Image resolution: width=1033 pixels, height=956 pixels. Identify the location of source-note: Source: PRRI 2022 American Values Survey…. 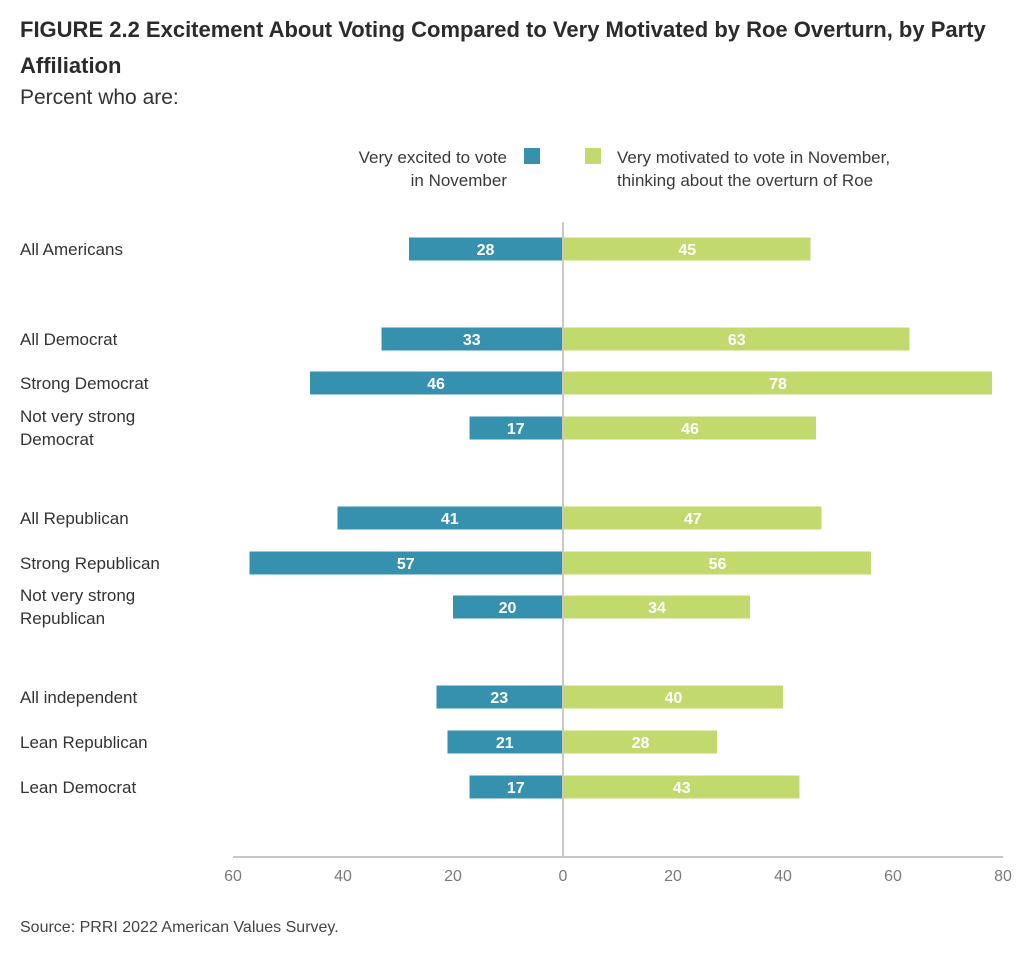
(179, 927).